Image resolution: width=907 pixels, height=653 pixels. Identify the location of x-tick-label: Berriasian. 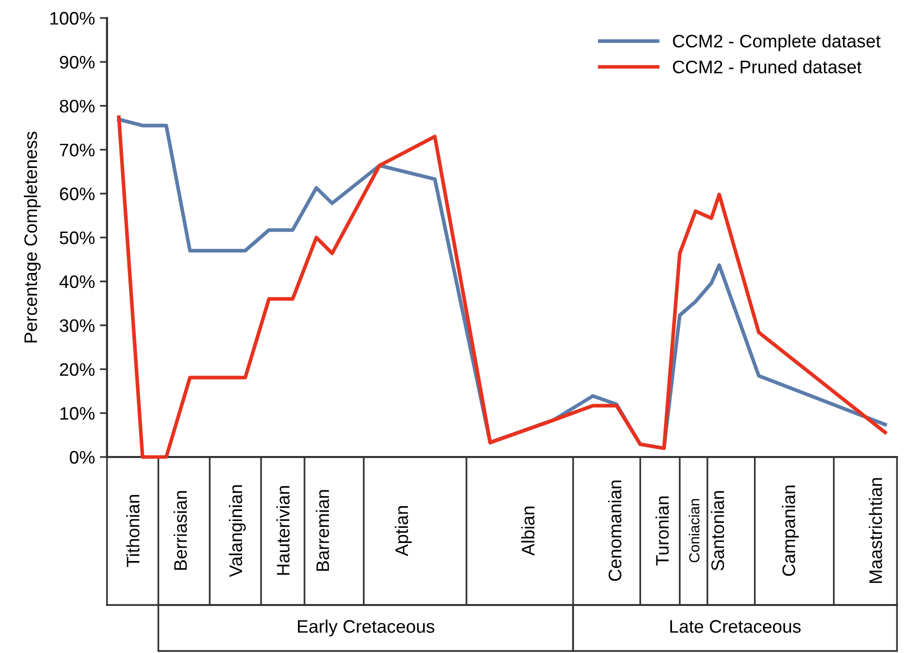
(180, 530).